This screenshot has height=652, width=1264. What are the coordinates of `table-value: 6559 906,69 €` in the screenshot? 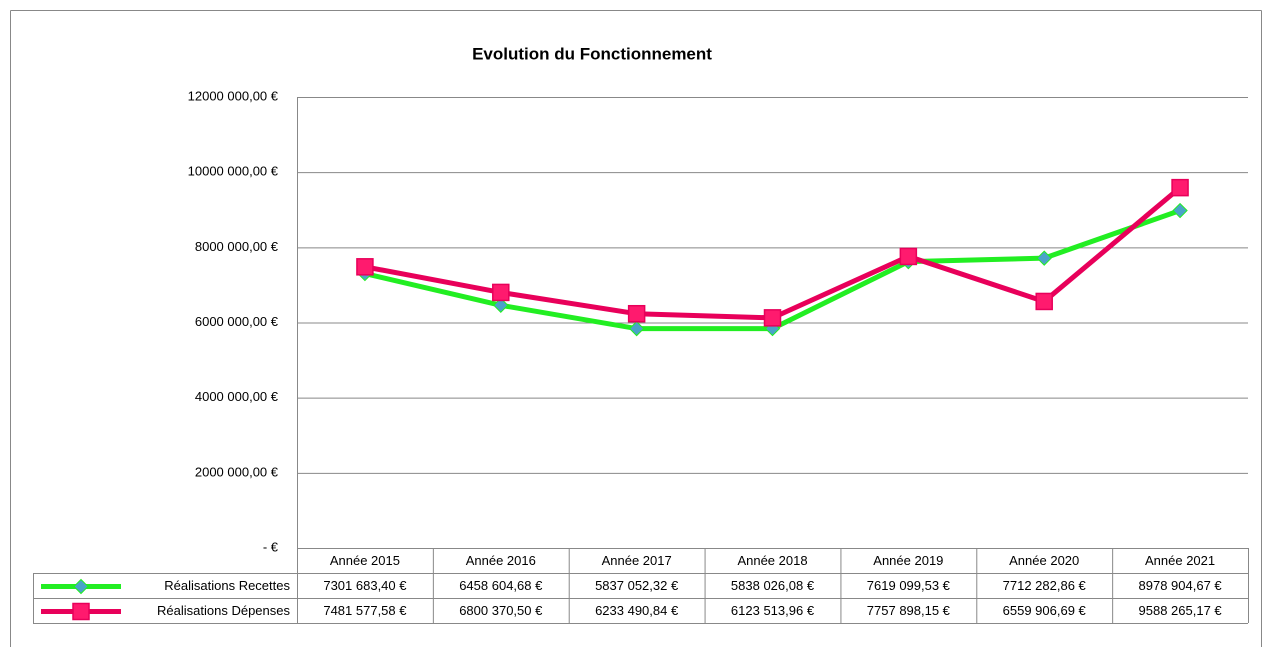 It's located at (1045, 610).